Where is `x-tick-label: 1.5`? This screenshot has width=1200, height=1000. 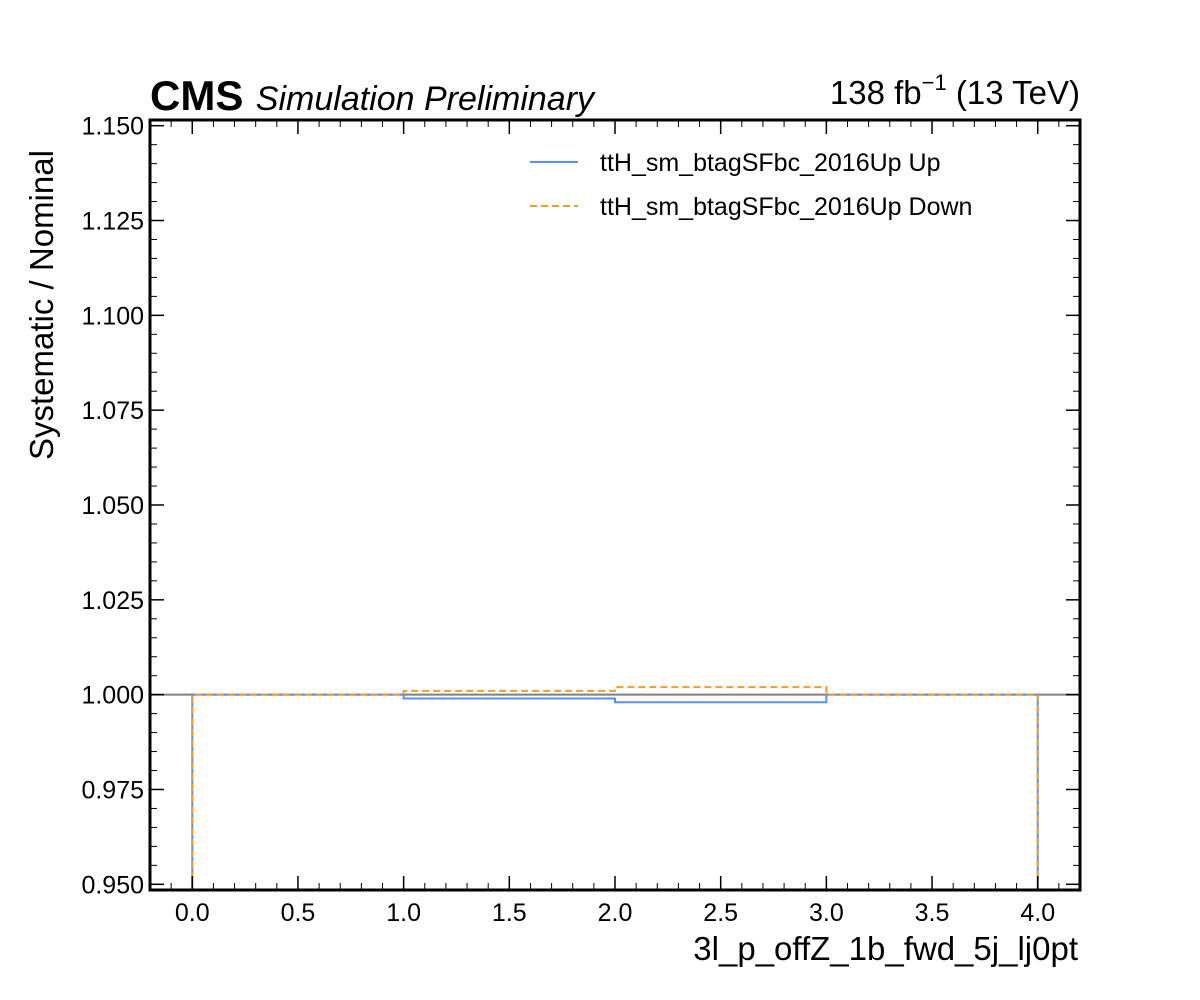
x-tick-label: 1.5 is located at coordinates (509, 913).